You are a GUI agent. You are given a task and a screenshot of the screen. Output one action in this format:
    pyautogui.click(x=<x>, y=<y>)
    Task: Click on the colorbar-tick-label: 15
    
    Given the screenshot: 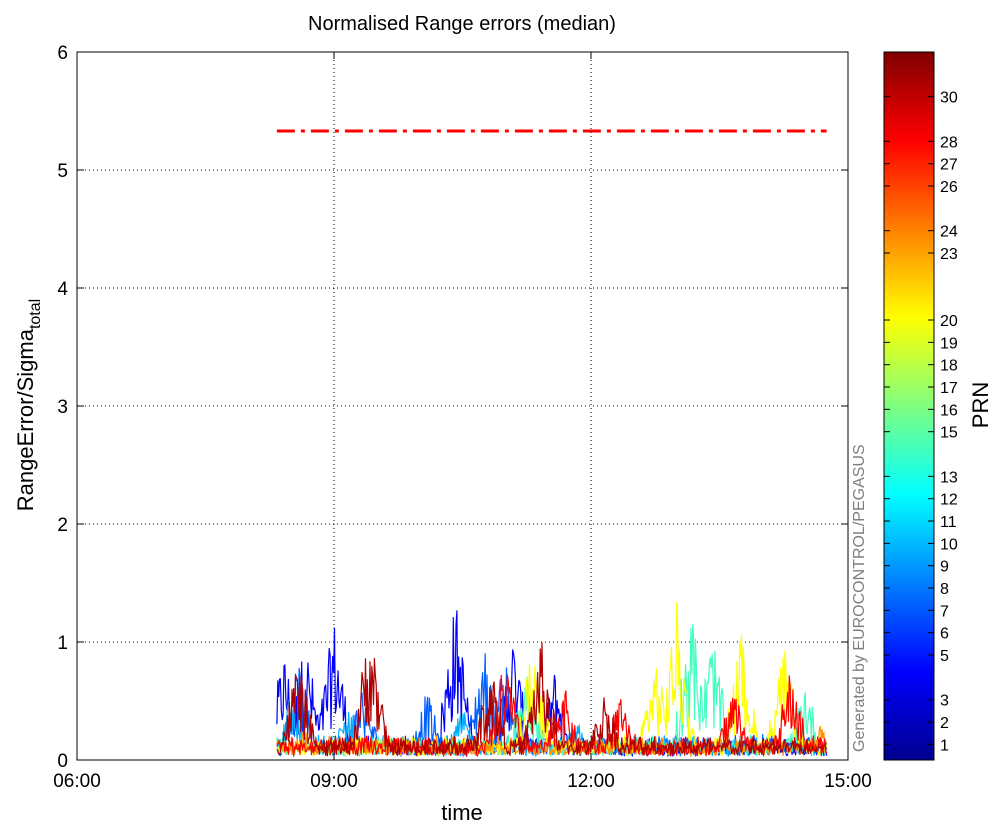 What is the action you would take?
    pyautogui.click(x=949, y=433)
    